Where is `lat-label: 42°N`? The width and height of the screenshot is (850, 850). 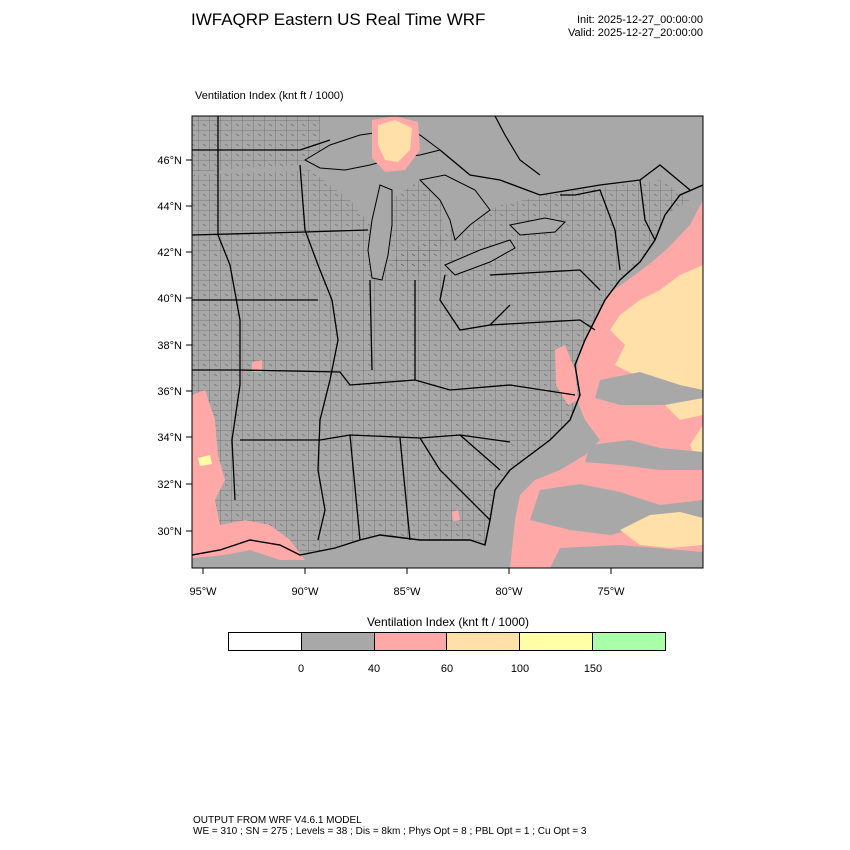 lat-label: 42°N is located at coordinates (169, 253).